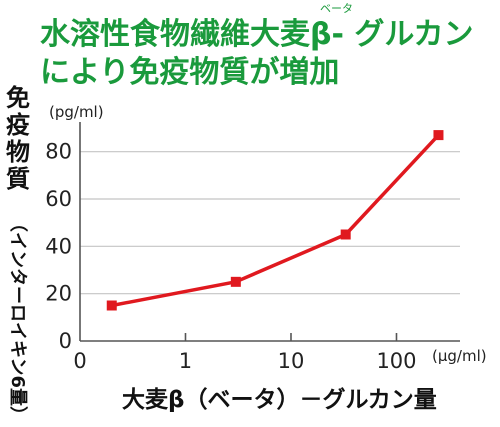 The image size is (500, 427). What do you see at coordinates (58, 199) in the screenshot?
I see `y-tick-label: 60` at bounding box center [58, 199].